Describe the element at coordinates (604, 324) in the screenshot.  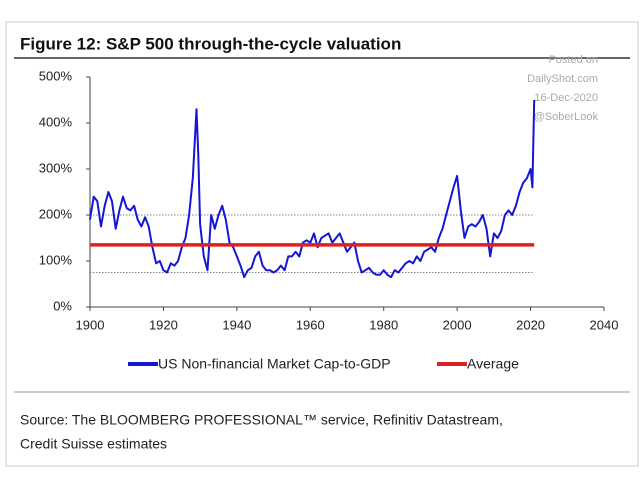
I see `x-tick-label: 2040` at that location.